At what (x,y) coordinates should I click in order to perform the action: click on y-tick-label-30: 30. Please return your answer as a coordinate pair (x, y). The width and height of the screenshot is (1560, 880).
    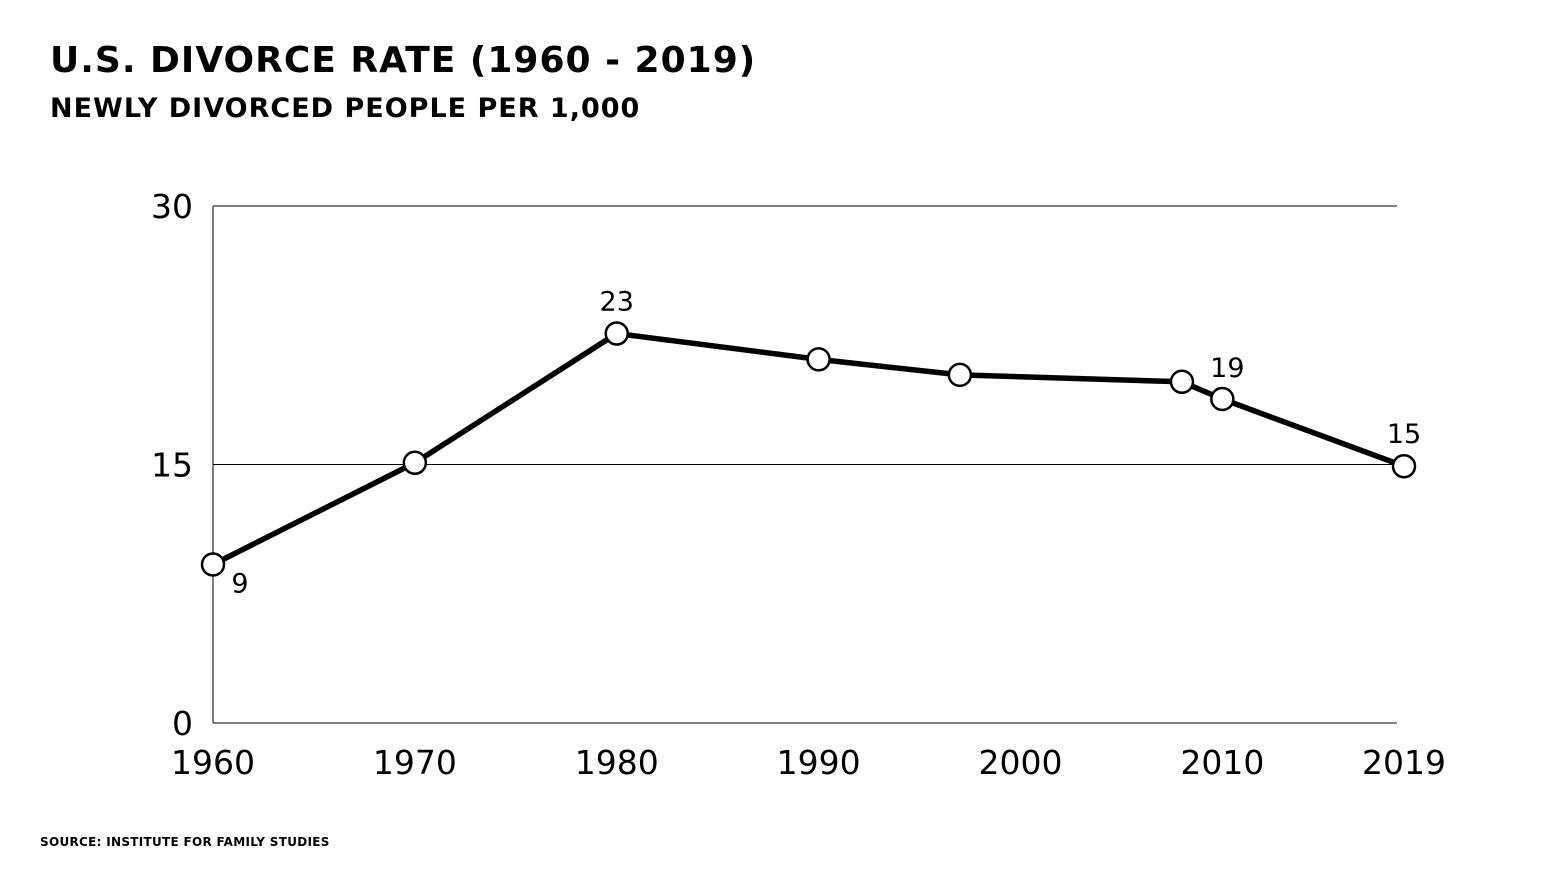
    Looking at the image, I should click on (172, 206).